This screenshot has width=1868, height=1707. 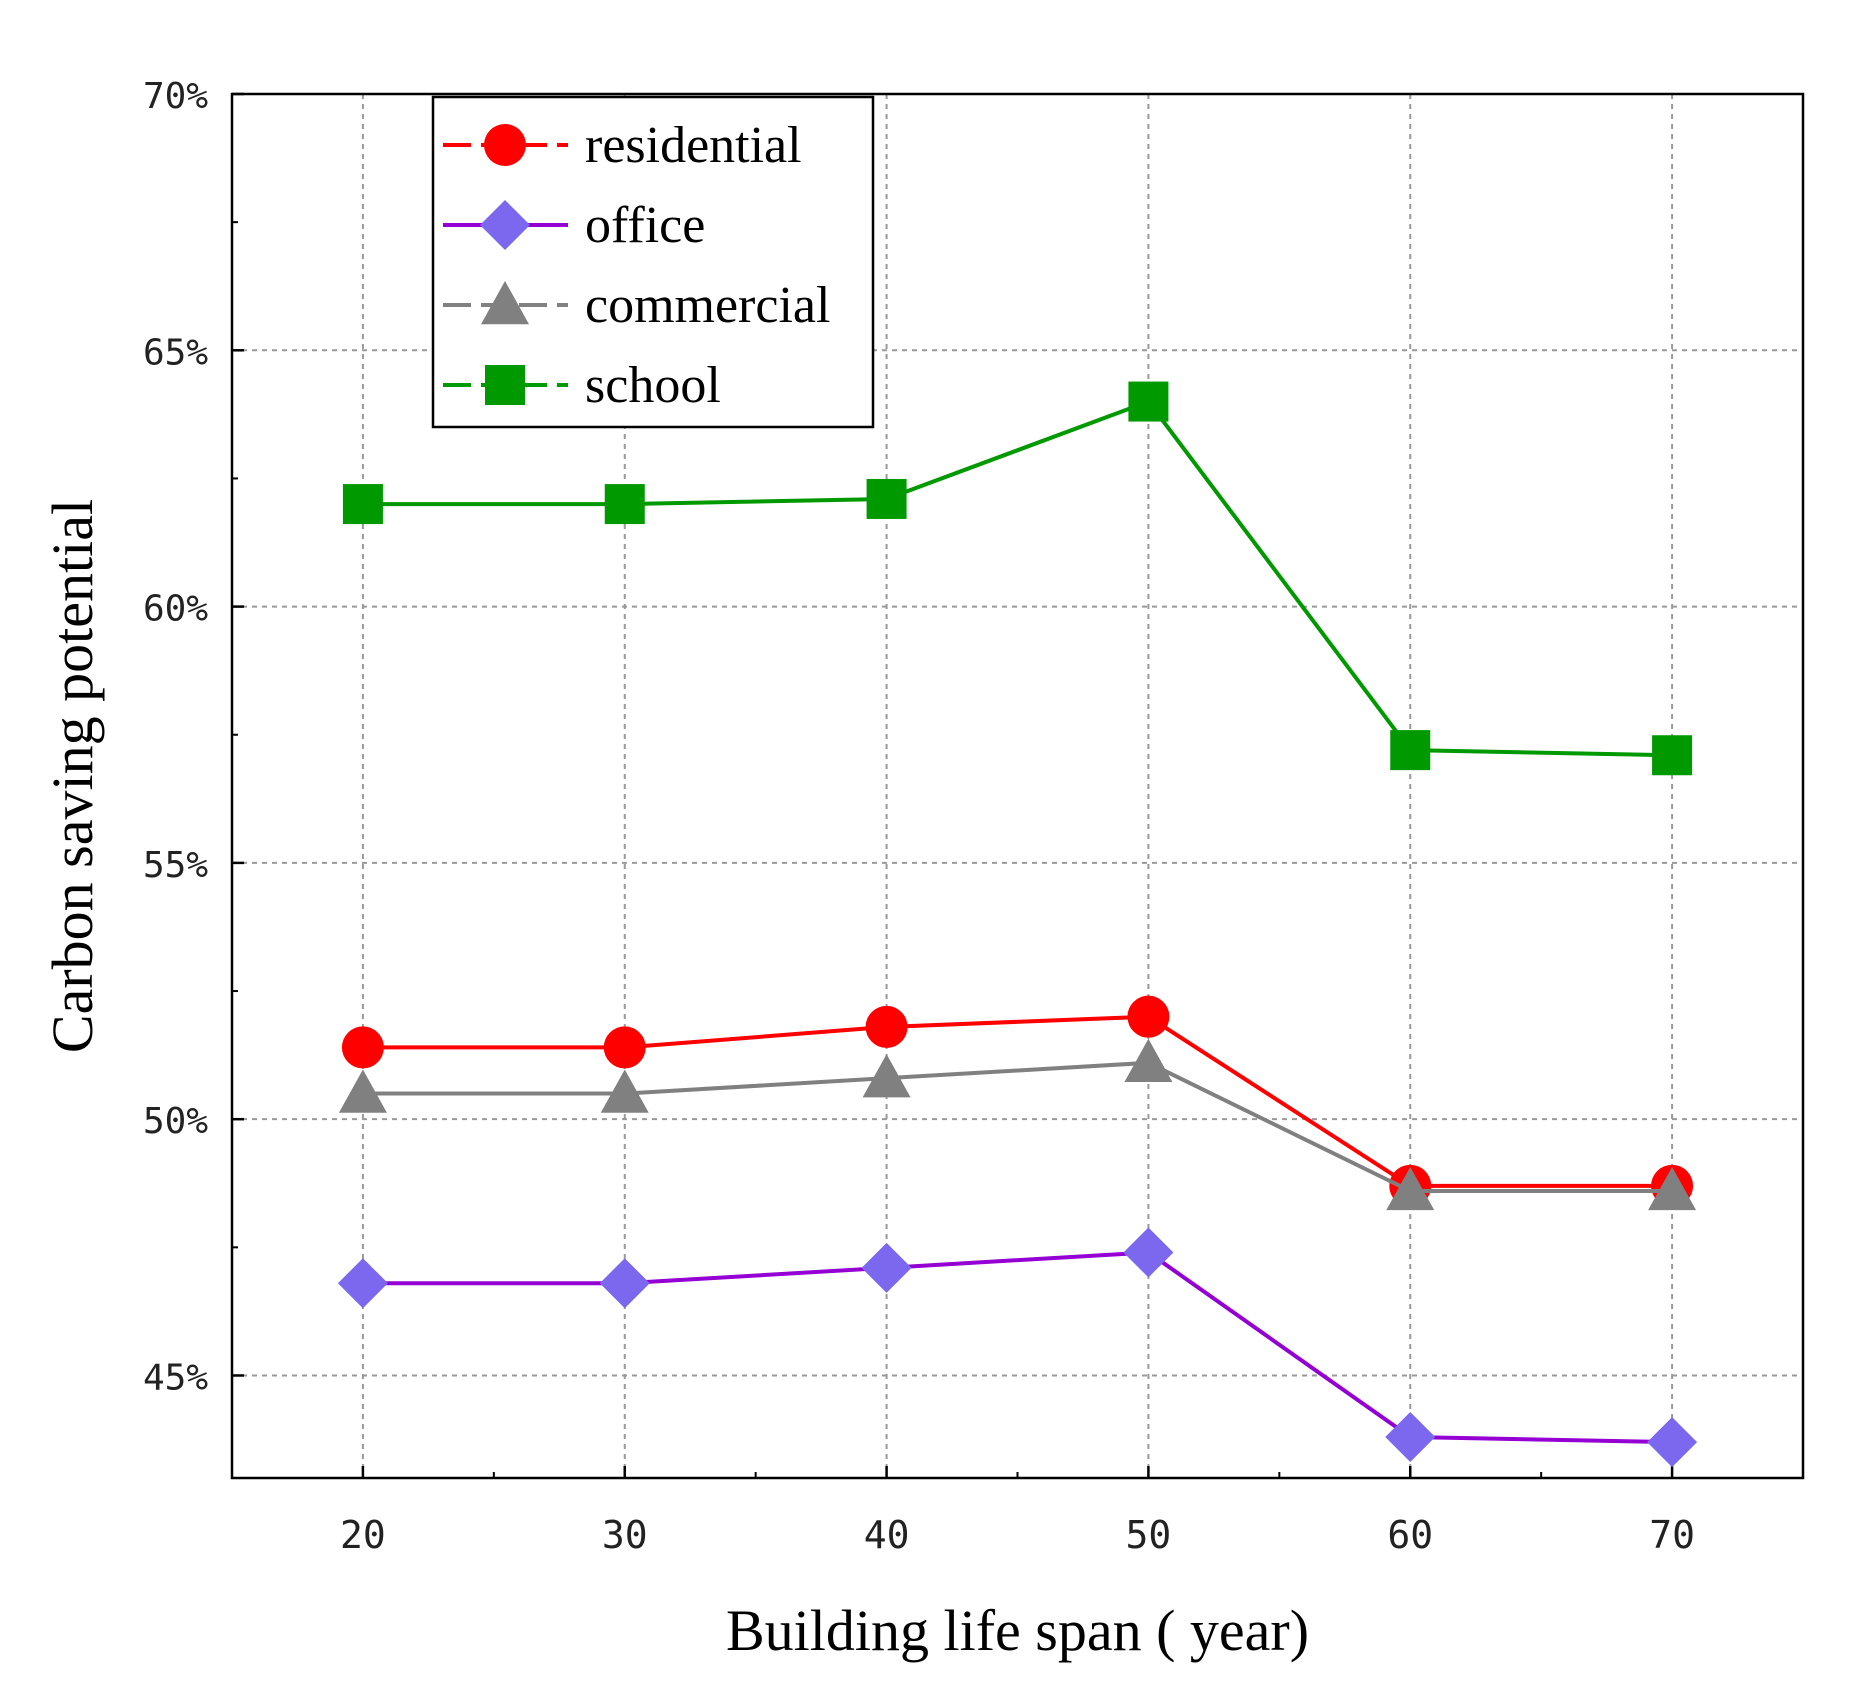 What do you see at coordinates (175, 1377) in the screenshot?
I see `y-tick-label: 45%` at bounding box center [175, 1377].